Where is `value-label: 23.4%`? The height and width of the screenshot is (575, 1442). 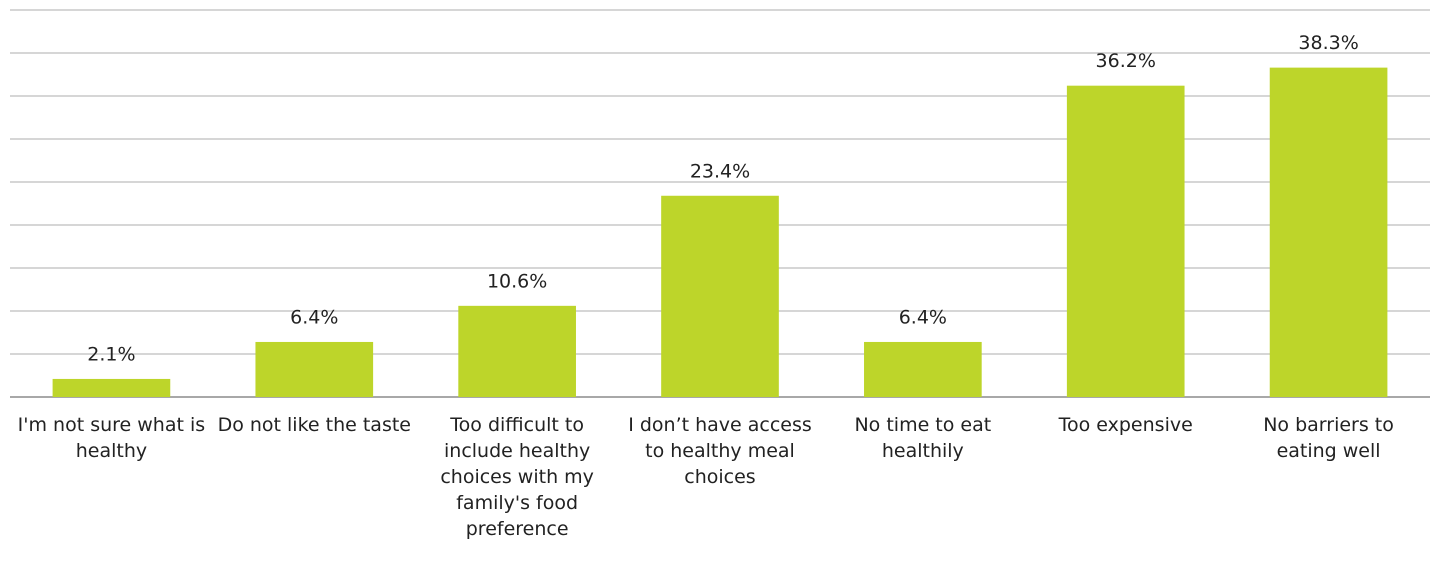
value-label: 23.4% is located at coordinates (720, 171).